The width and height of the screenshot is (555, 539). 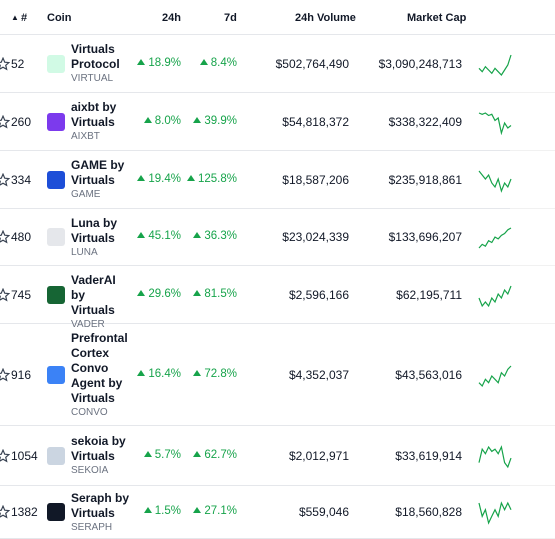 I want to click on coin-column-header: Coin, so click(x=59, y=18).